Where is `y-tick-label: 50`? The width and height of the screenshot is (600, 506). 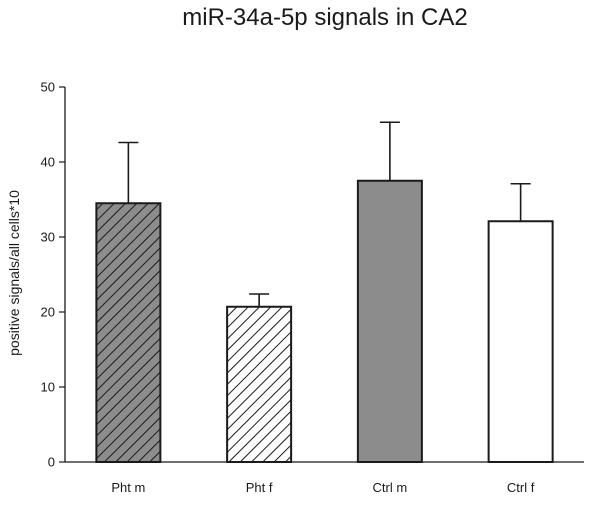 y-tick-label: 50 is located at coordinates (48, 87).